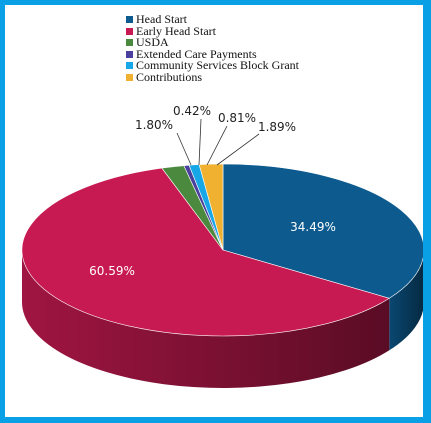 The height and width of the screenshot is (423, 431). I want to click on legend-item: Head Start, so click(212, 19).